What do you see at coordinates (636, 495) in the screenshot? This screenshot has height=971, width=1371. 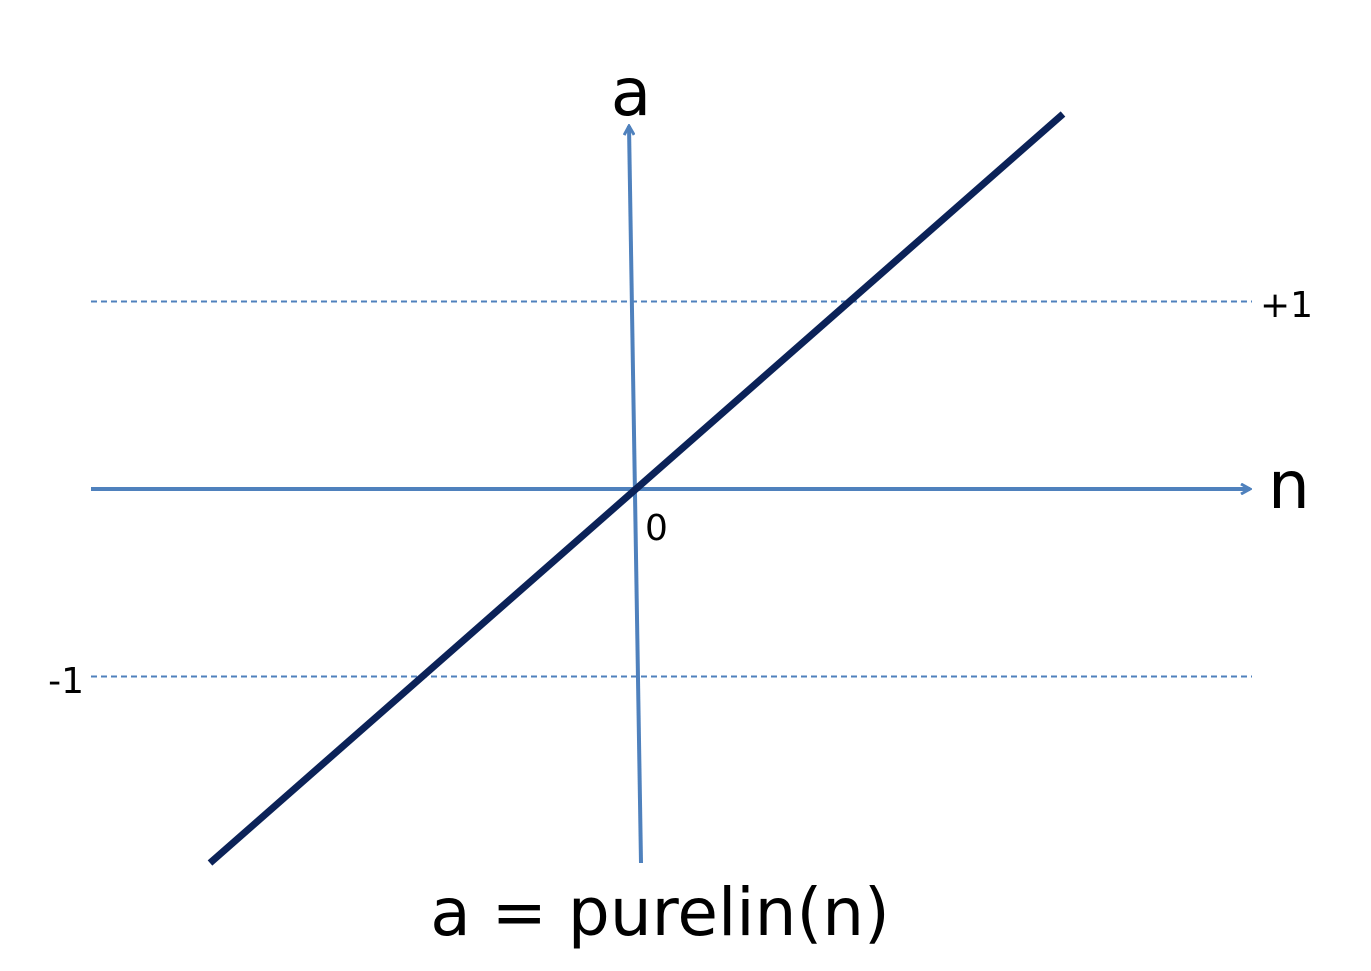 I see `a-axis` at bounding box center [636, 495].